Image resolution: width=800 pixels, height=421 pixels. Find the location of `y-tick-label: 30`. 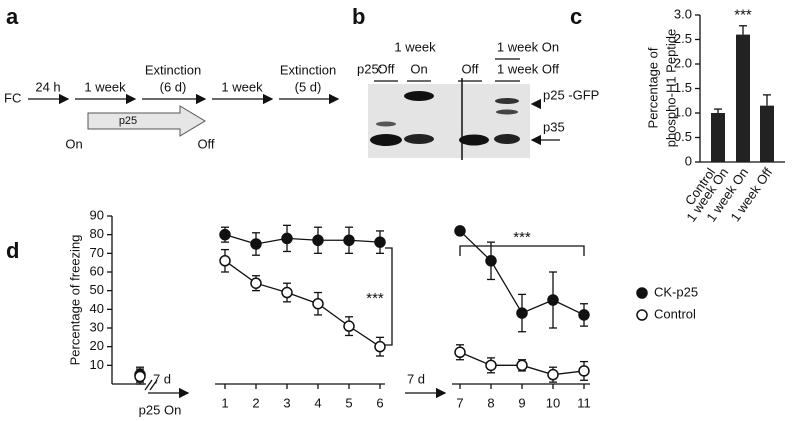

y-tick-label: 30 is located at coordinates (97, 326).